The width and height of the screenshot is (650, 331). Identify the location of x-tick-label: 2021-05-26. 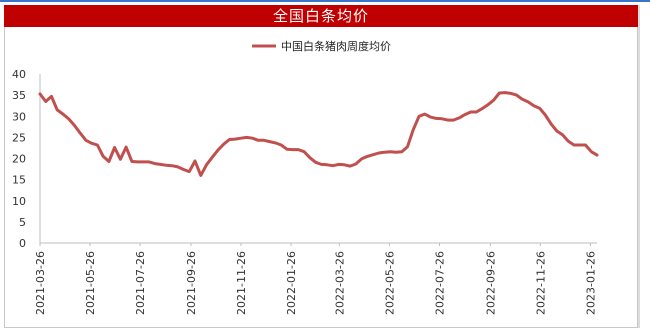
(90, 283).